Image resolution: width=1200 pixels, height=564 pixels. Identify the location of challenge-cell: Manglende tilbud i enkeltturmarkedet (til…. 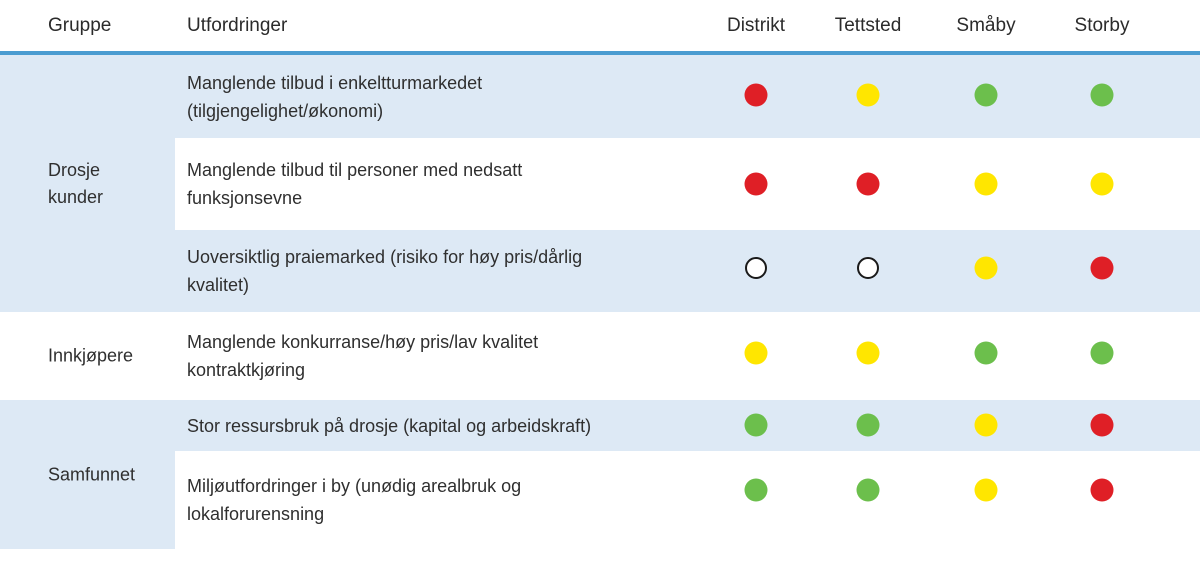
(457, 97).